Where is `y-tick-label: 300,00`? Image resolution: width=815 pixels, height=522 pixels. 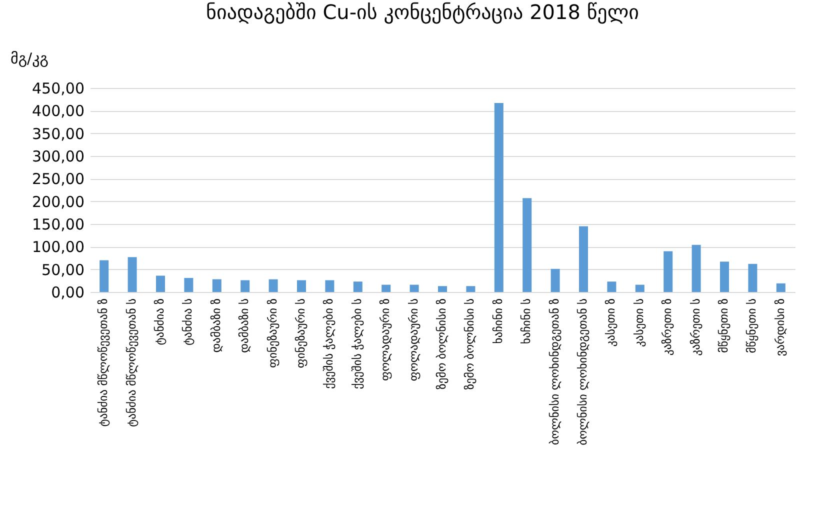 y-tick-label: 300,00 is located at coordinates (58, 157).